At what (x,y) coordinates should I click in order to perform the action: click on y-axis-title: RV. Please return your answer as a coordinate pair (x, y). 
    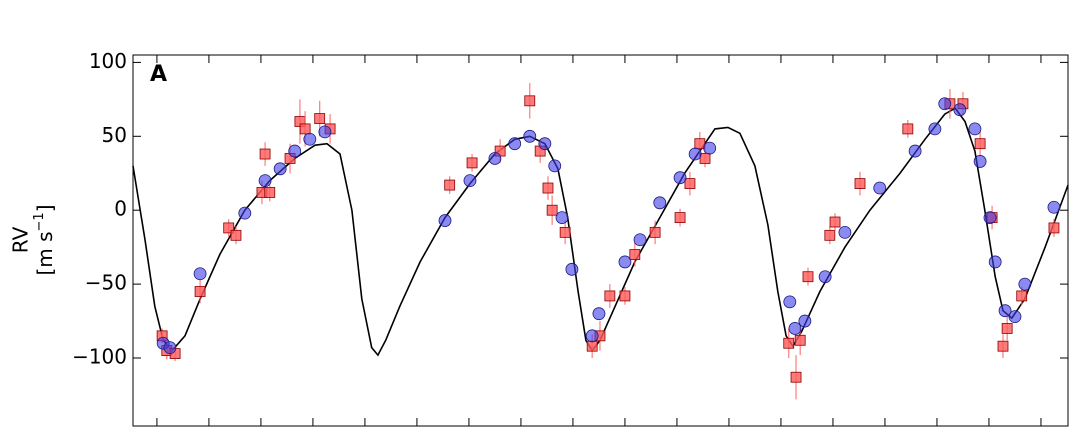
    Looking at the image, I should click on (21, 239).